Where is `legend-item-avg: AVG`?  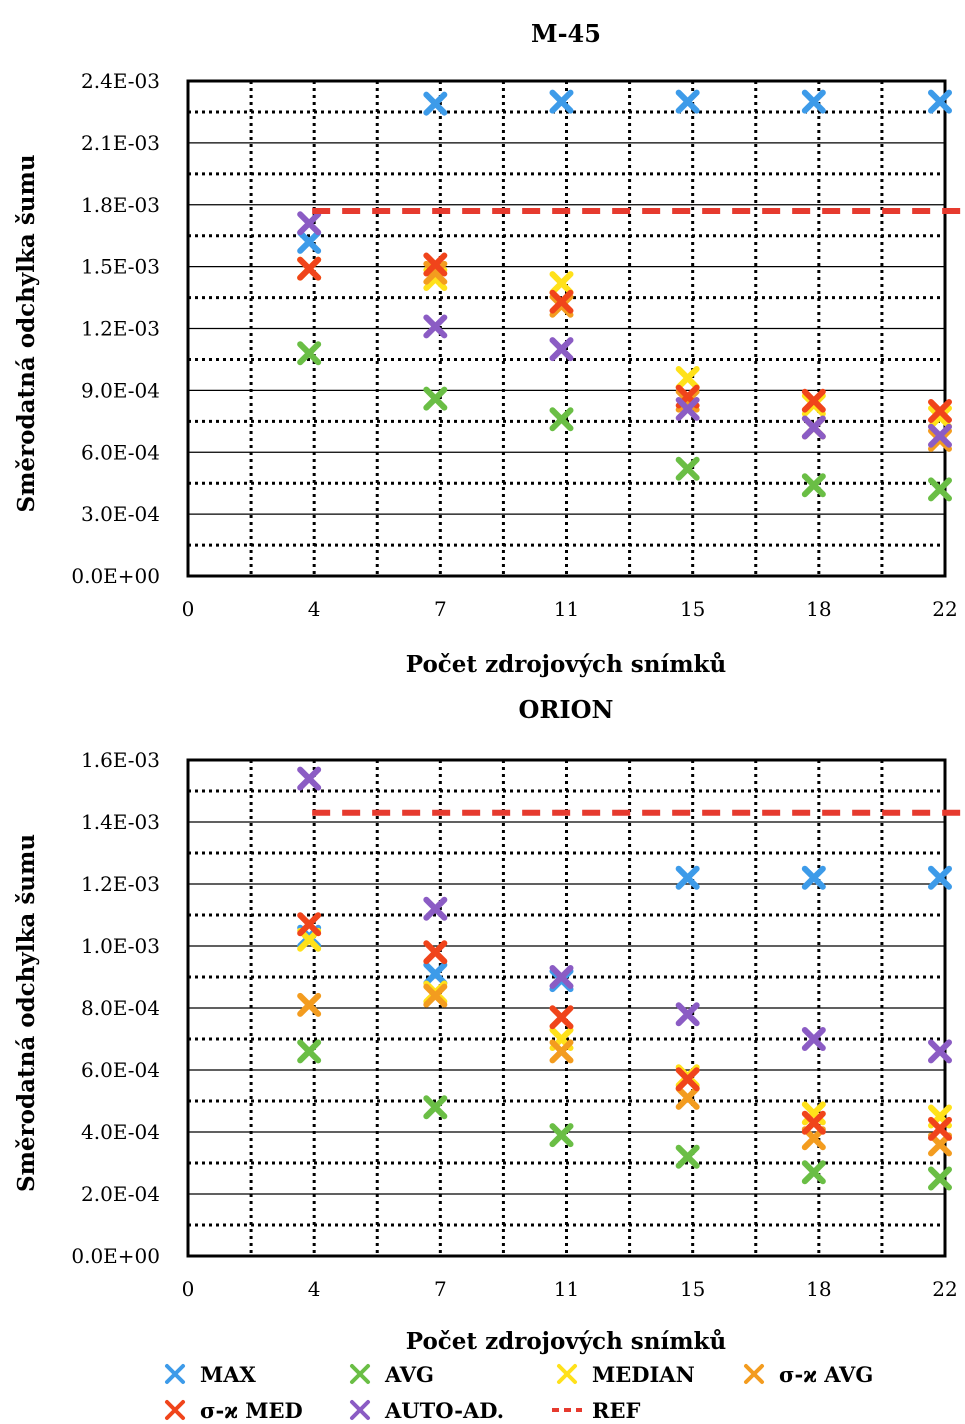
legend-item-avg: AVG is located at coordinates (388, 1374).